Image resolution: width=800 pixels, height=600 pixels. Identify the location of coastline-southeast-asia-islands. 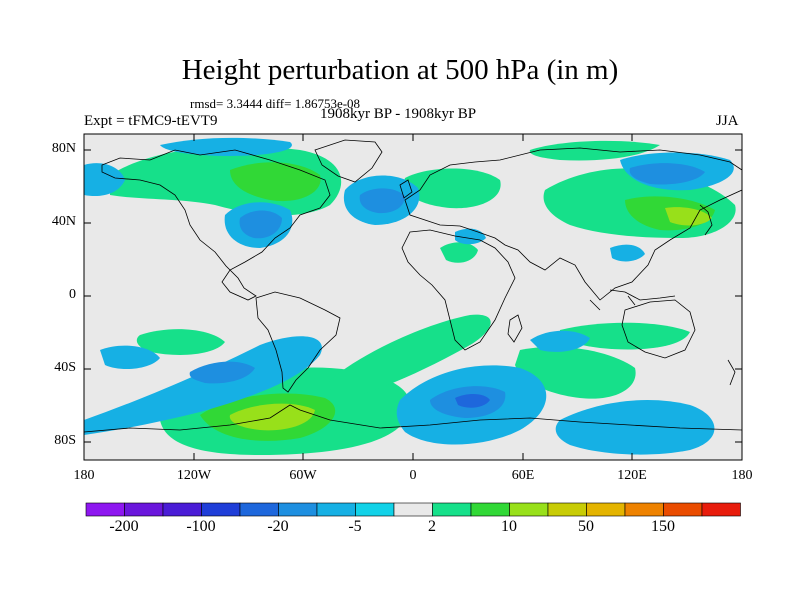
(632, 300).